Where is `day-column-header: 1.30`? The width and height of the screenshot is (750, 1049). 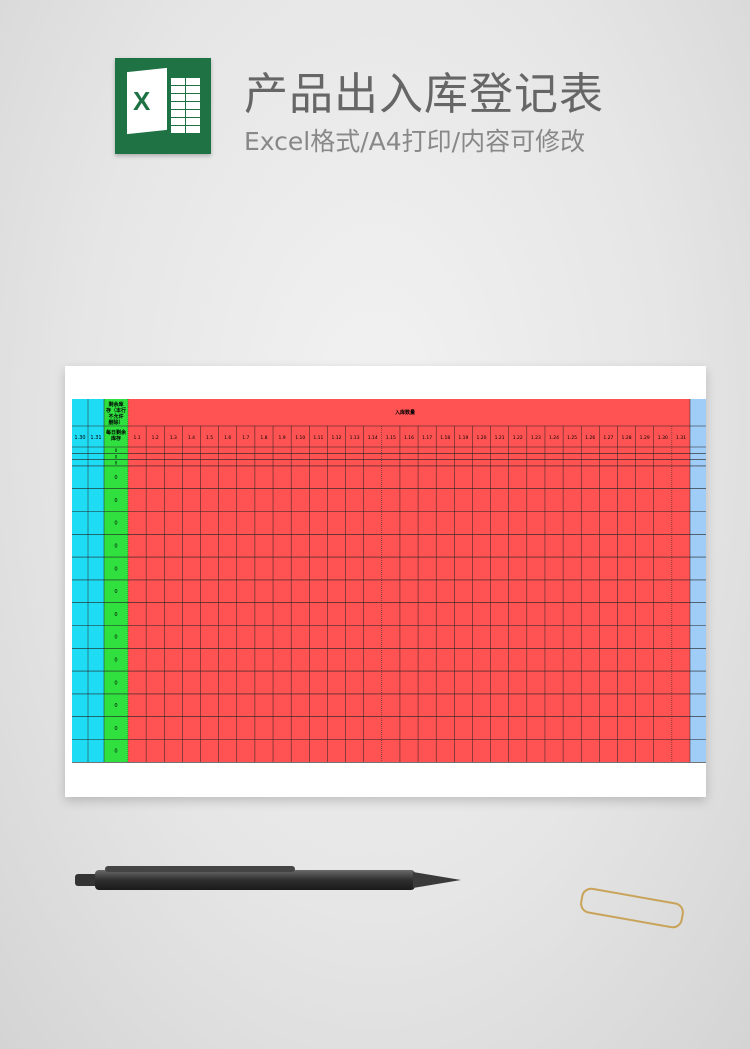
day-column-header: 1.30 is located at coordinates (663, 438).